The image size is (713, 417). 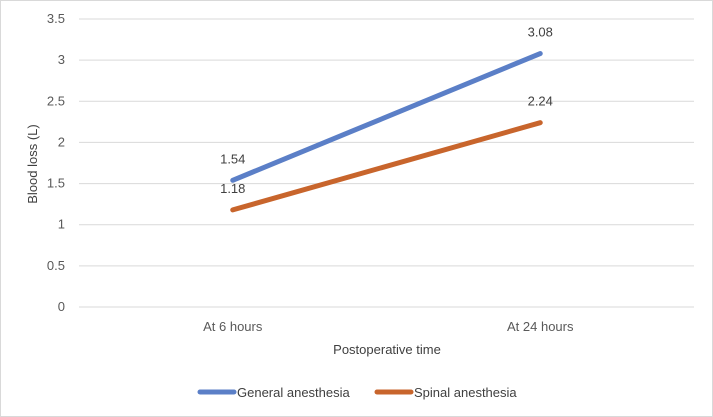 I want to click on x-axis-ticks: At 6 hours At 24 hours, so click(x=388, y=326).